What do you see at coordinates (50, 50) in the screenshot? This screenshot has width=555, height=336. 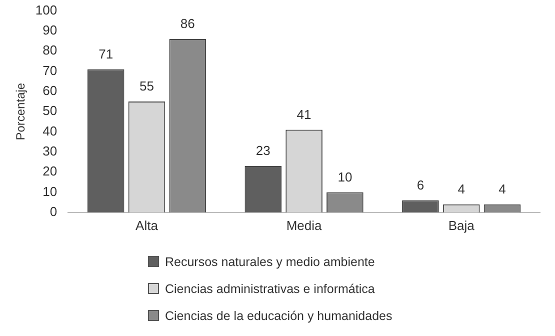 I see `y-tick-label: 80` at bounding box center [50, 50].